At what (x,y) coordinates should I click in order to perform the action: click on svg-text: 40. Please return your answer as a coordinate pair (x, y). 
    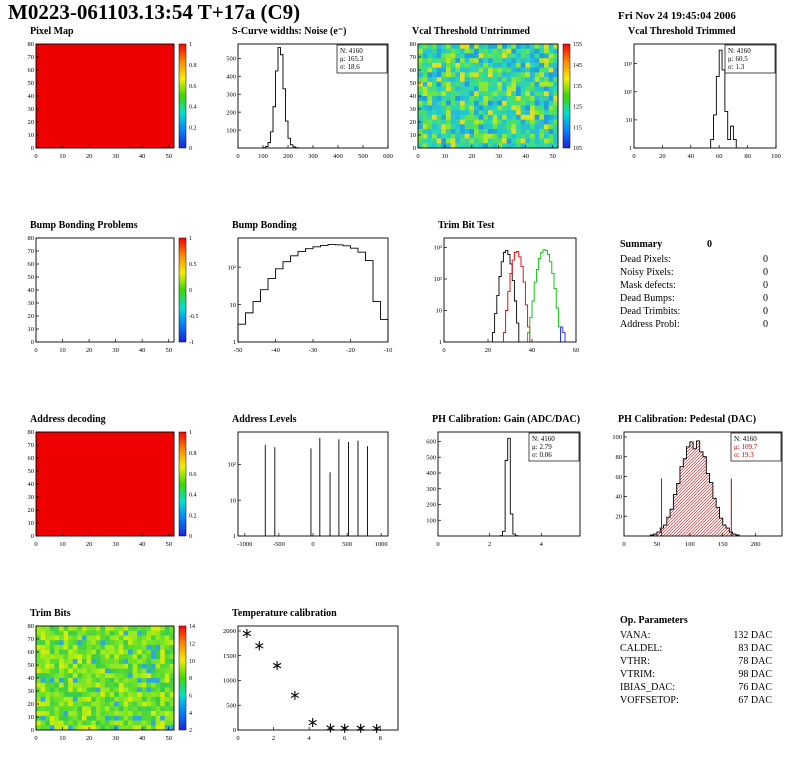
    Looking at the image, I should click on (691, 156).